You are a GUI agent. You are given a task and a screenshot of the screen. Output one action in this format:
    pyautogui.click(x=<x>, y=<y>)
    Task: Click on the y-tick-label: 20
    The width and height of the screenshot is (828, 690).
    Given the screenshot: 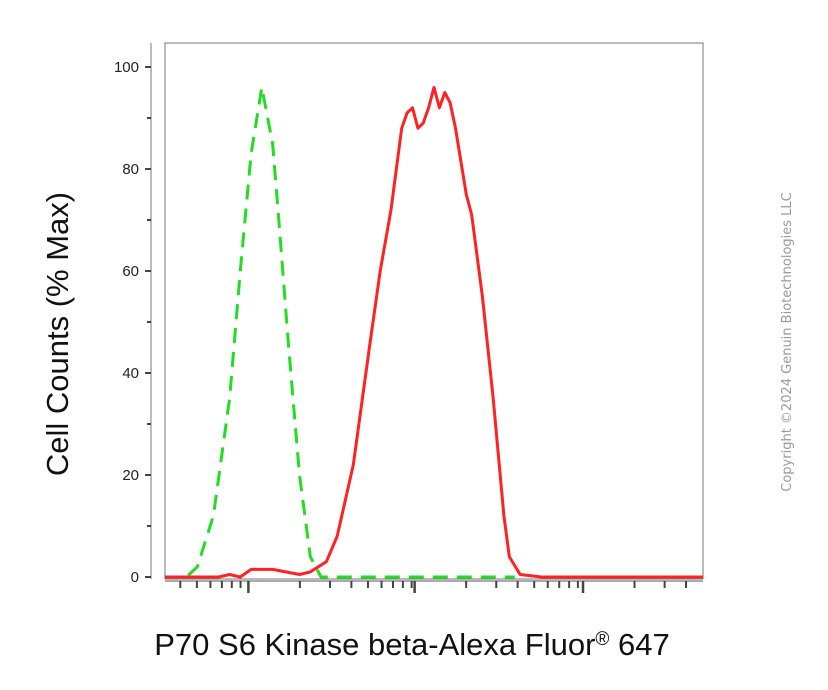 What is the action you would take?
    pyautogui.click(x=130, y=475)
    